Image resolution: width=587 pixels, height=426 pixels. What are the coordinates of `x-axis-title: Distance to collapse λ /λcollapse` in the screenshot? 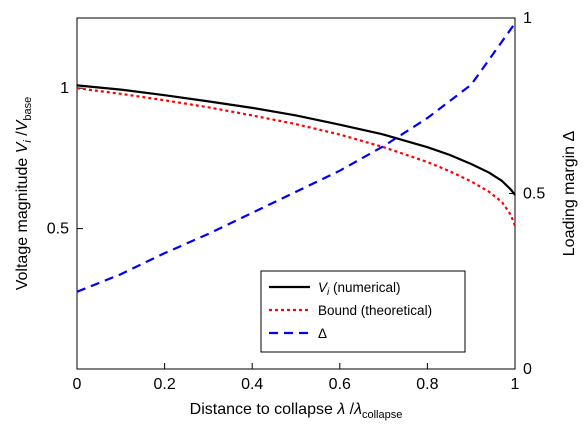 It's located at (296, 411).